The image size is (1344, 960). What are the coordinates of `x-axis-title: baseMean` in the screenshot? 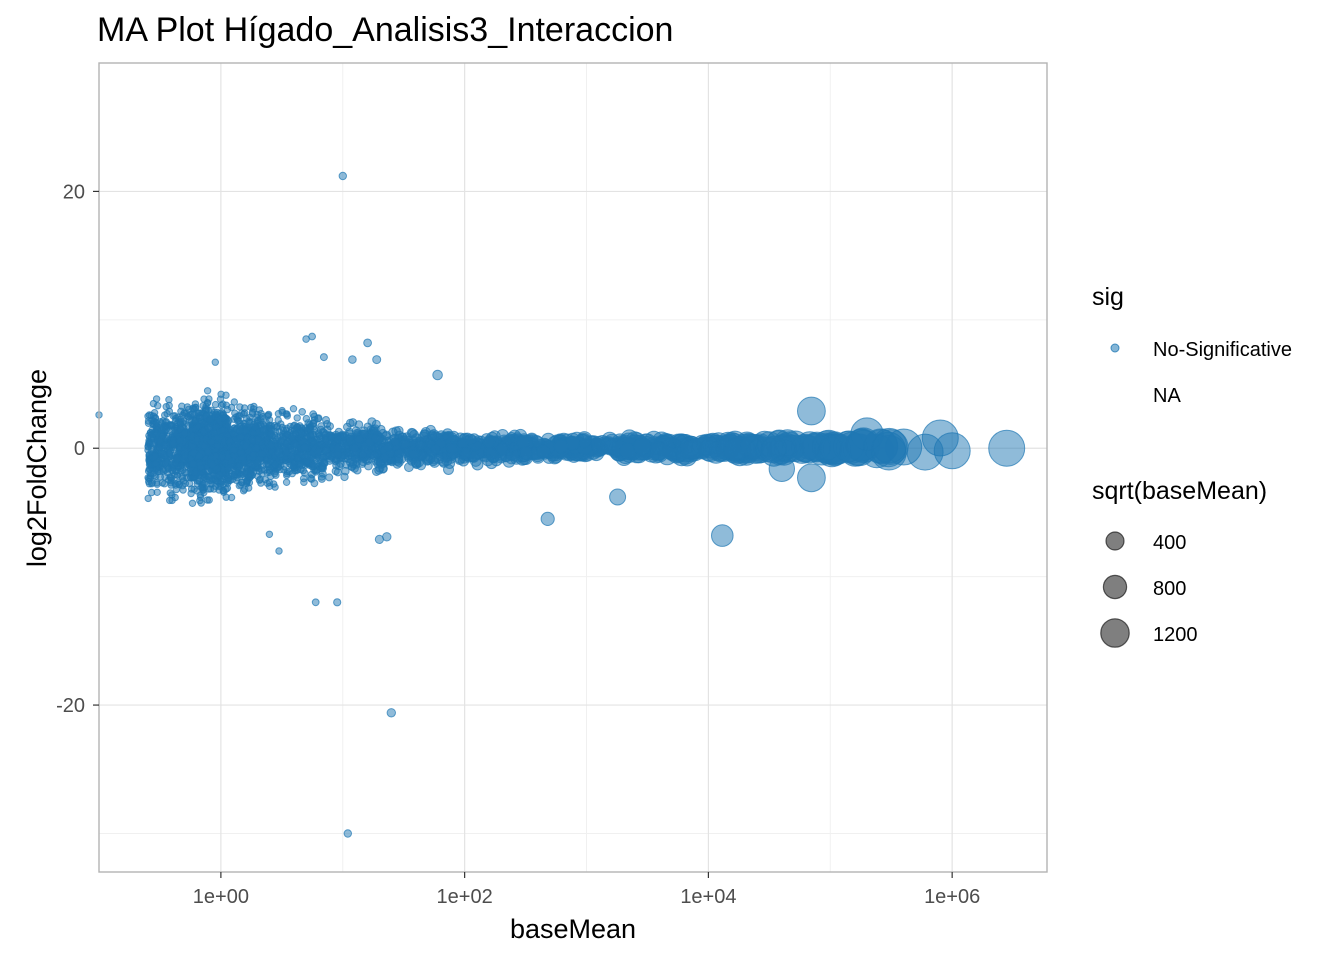 It's located at (573, 929).